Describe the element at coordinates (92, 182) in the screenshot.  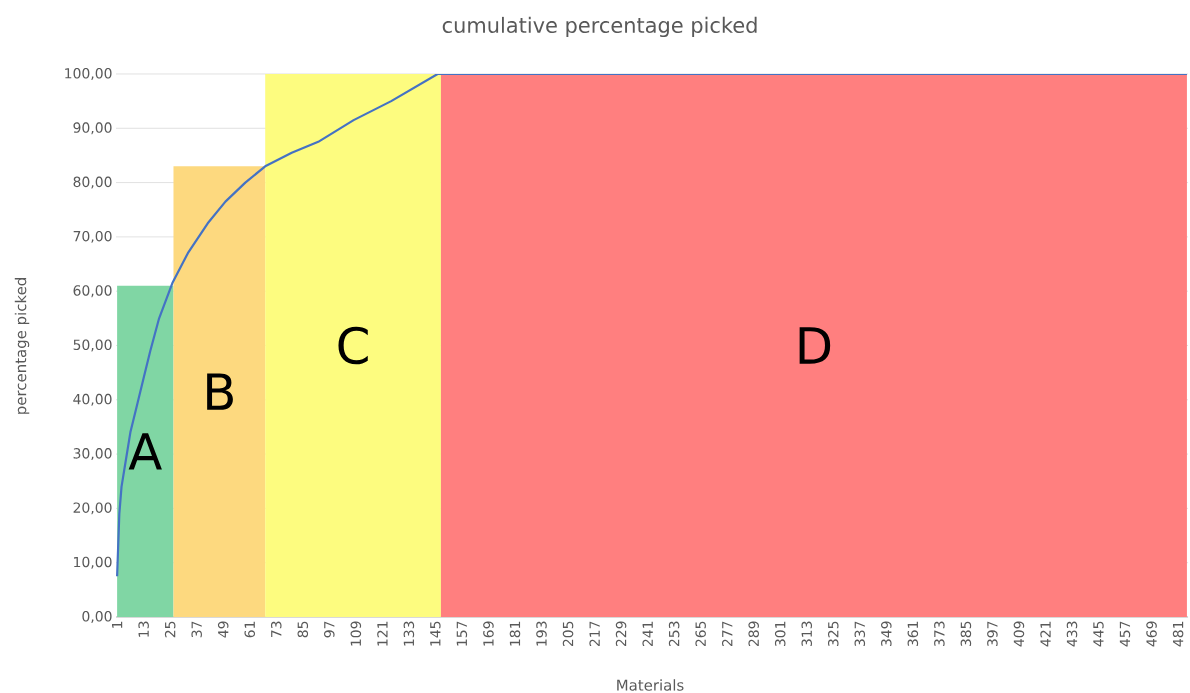
I see `y-tick-label: 80,00` at that location.